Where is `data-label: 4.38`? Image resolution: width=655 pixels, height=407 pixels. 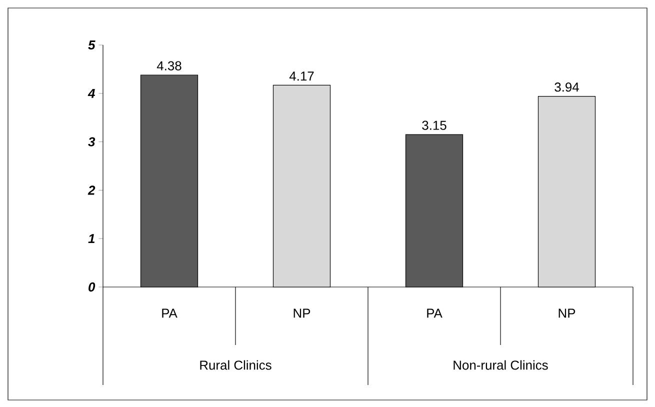
data-label: 4.38 is located at coordinates (169, 65).